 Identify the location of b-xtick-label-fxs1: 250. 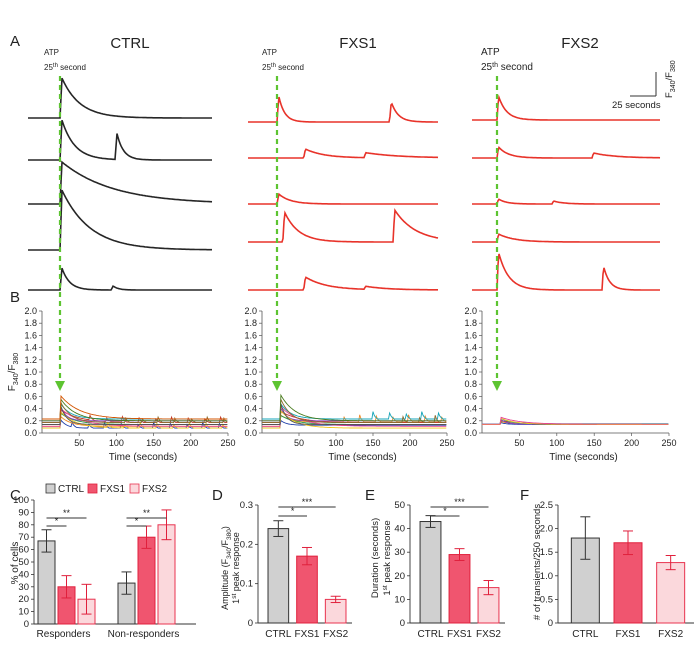
(446, 443).